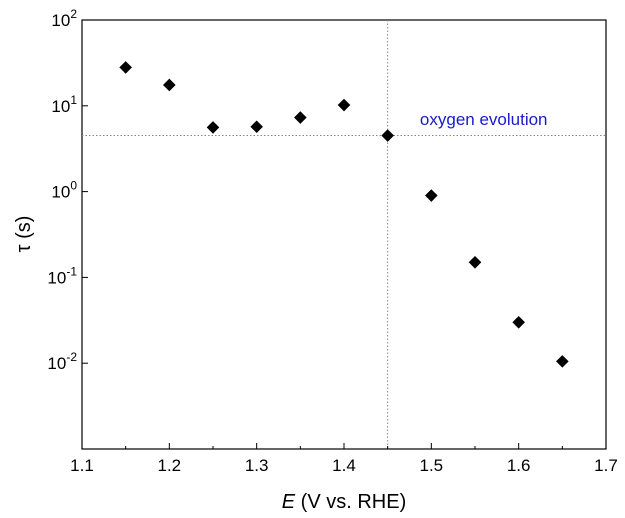  I want to click on y-tick-label: 10², so click(64, 18).